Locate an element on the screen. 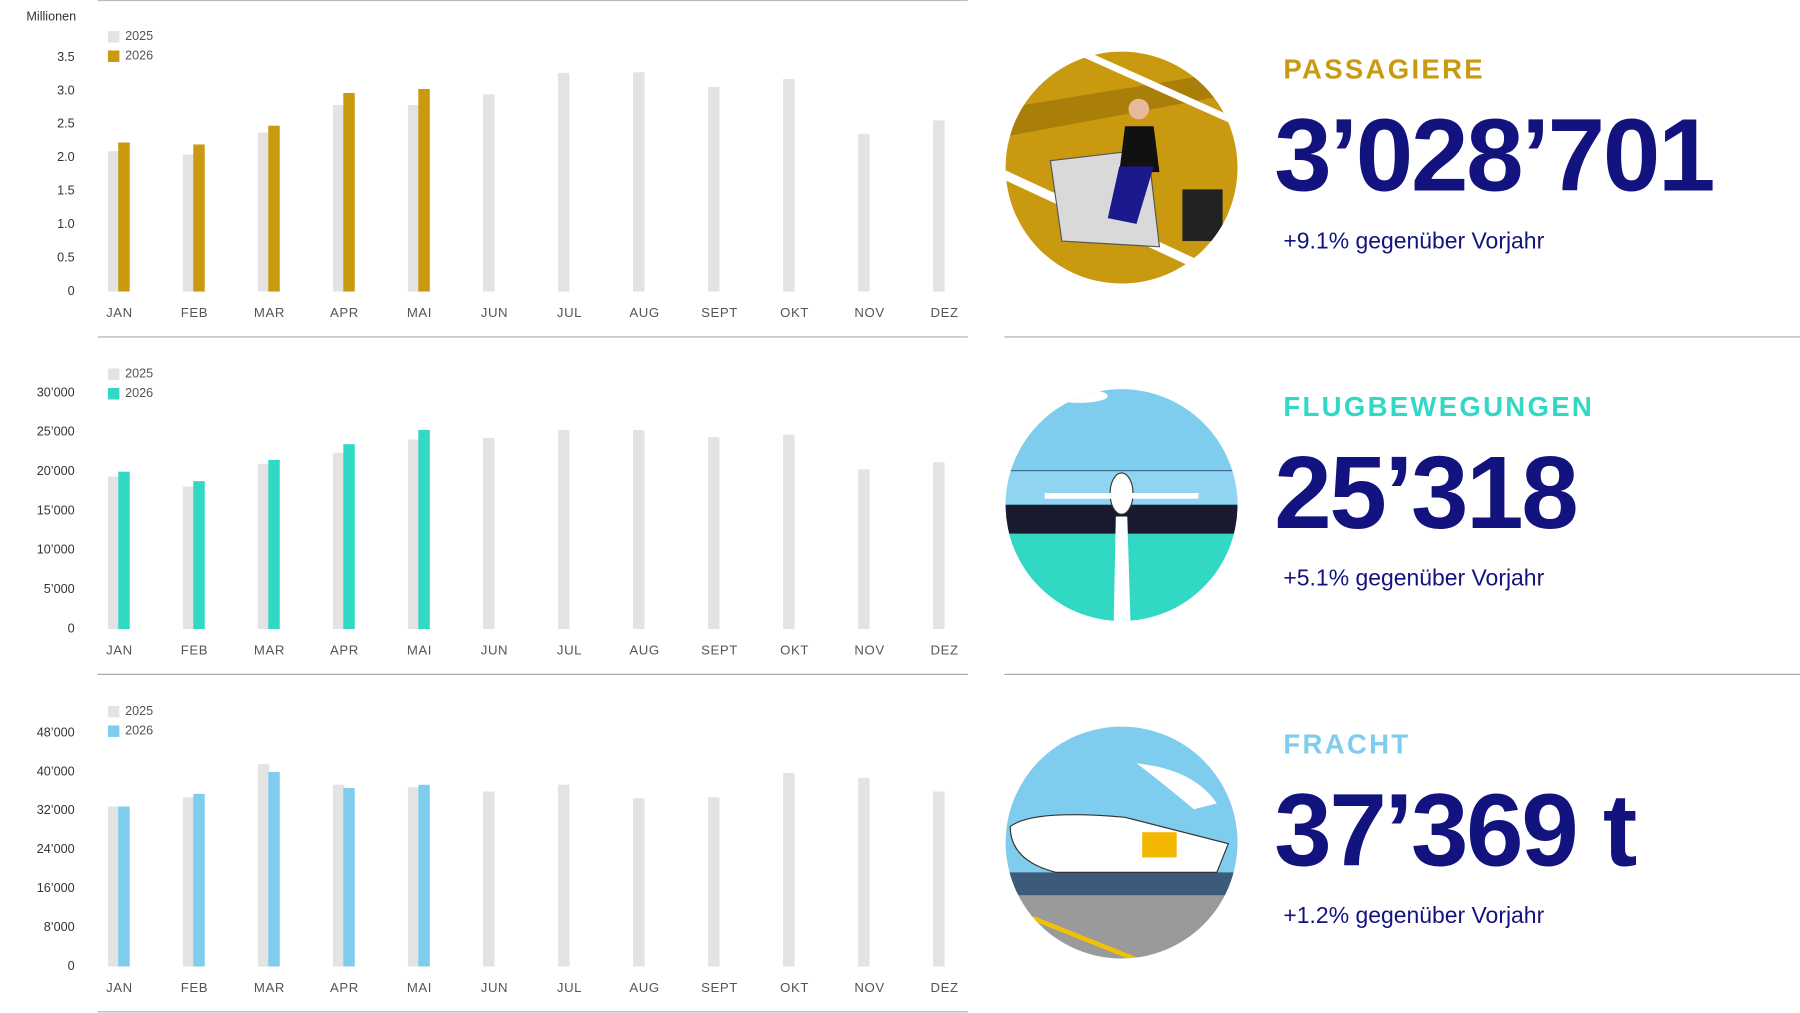  y-tick-label: 25’000 is located at coordinates (56, 432).